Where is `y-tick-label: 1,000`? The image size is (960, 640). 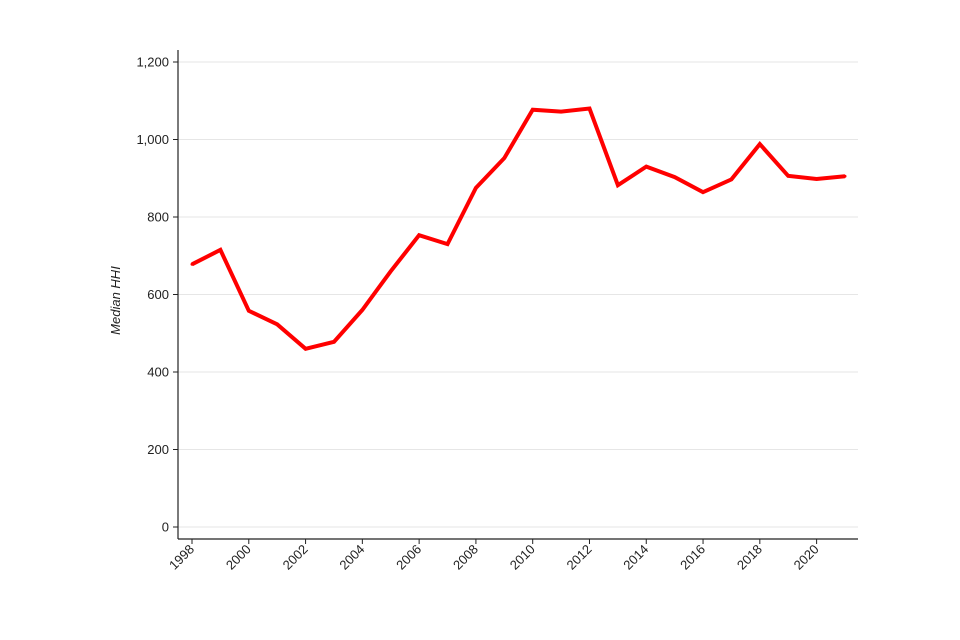 y-tick-label: 1,000 is located at coordinates (152, 139).